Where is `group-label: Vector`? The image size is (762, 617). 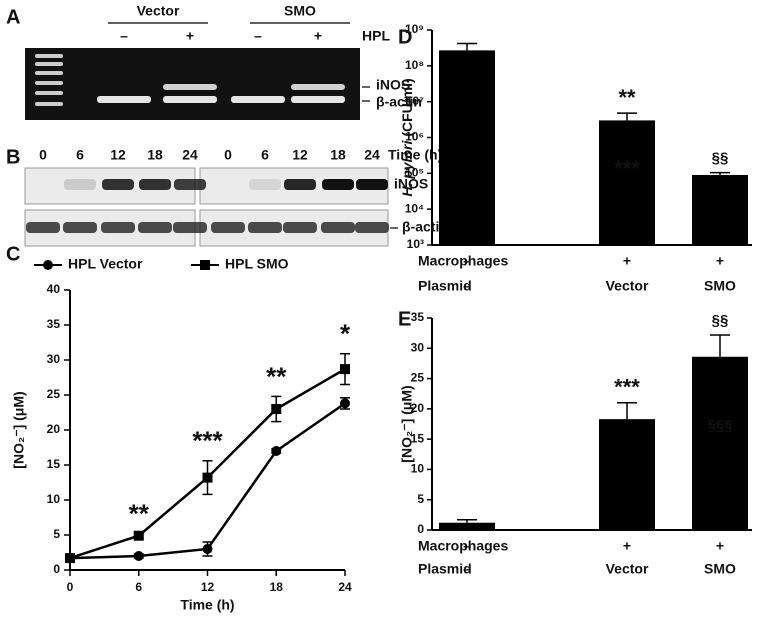
group-label: Vector is located at coordinates (158, 11).